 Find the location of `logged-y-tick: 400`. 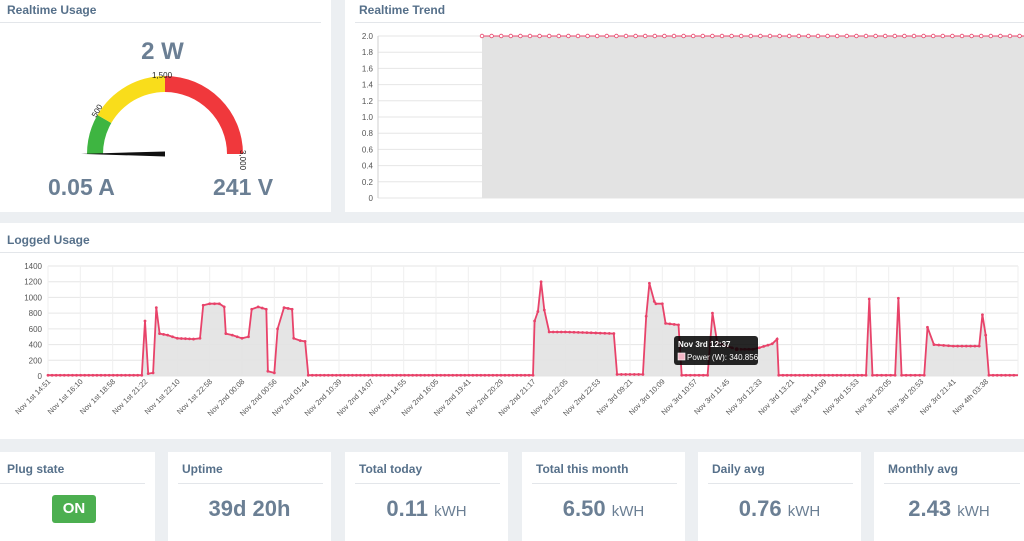

logged-y-tick: 400 is located at coordinates (36, 345).